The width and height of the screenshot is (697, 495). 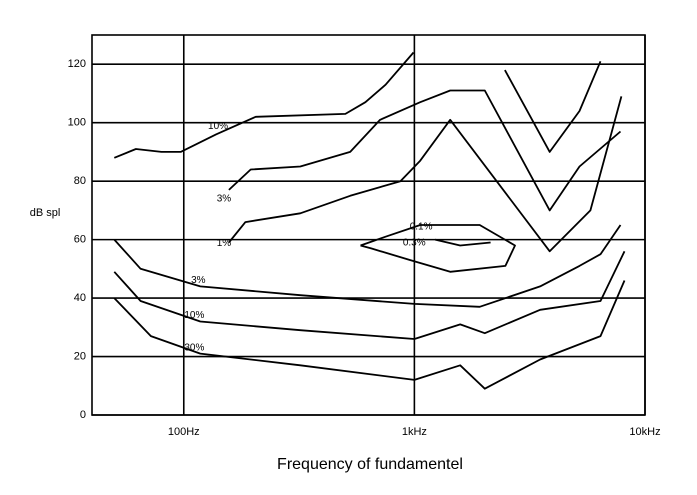 What do you see at coordinates (224, 243) in the screenshot?
I see `contour-label: 1%` at bounding box center [224, 243].